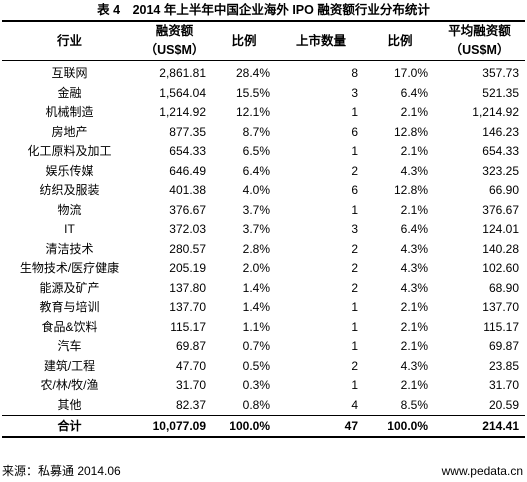 The image size is (527, 482). Describe the element at coordinates (479, 426) in the screenshot. I see `total-avg: 214.41` at that location.